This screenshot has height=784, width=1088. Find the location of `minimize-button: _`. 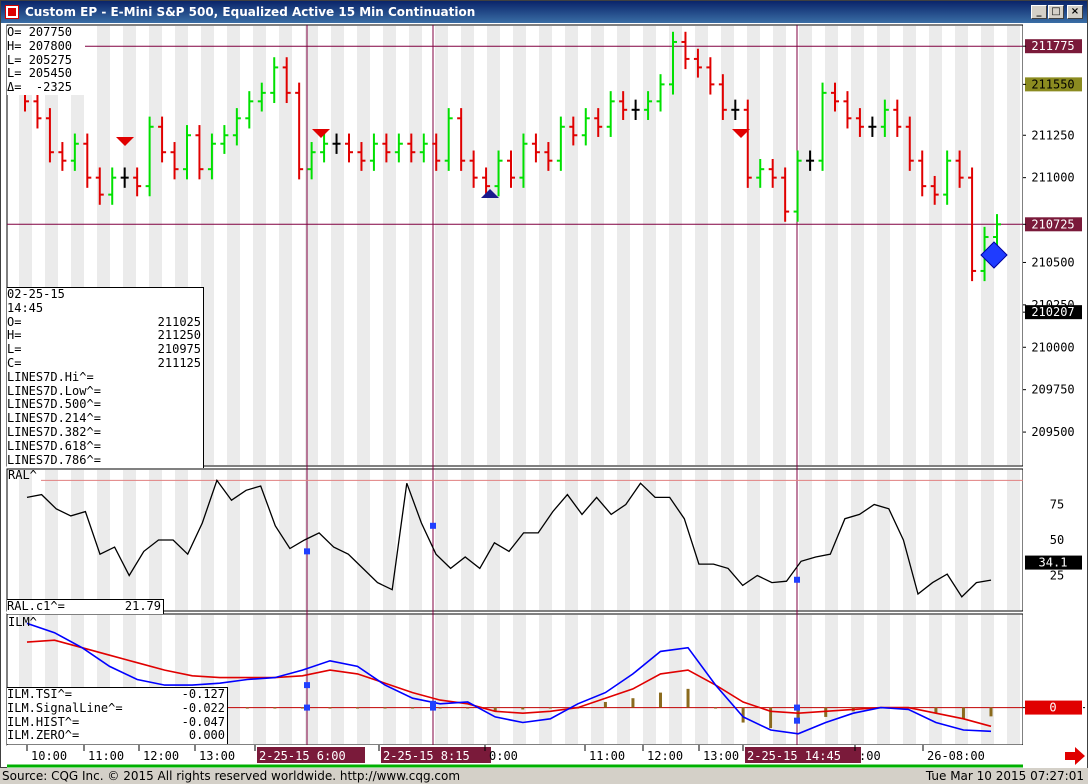

minimize-button: _ is located at coordinates (1039, 12).